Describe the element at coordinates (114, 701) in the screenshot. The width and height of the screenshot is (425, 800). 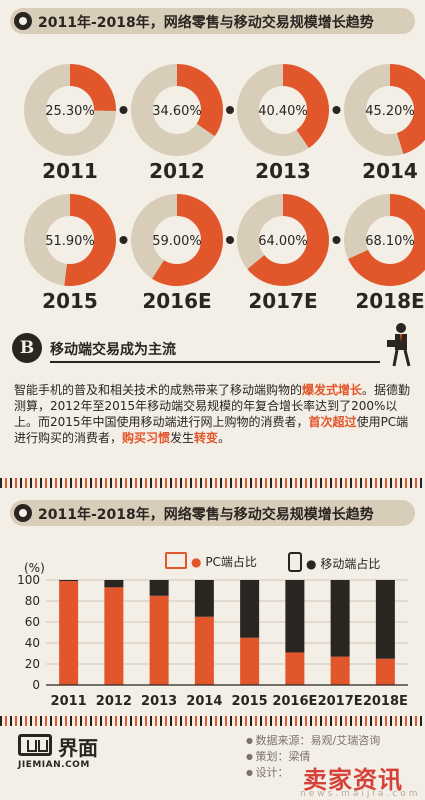
I see `x-tick-label: 2012` at that location.